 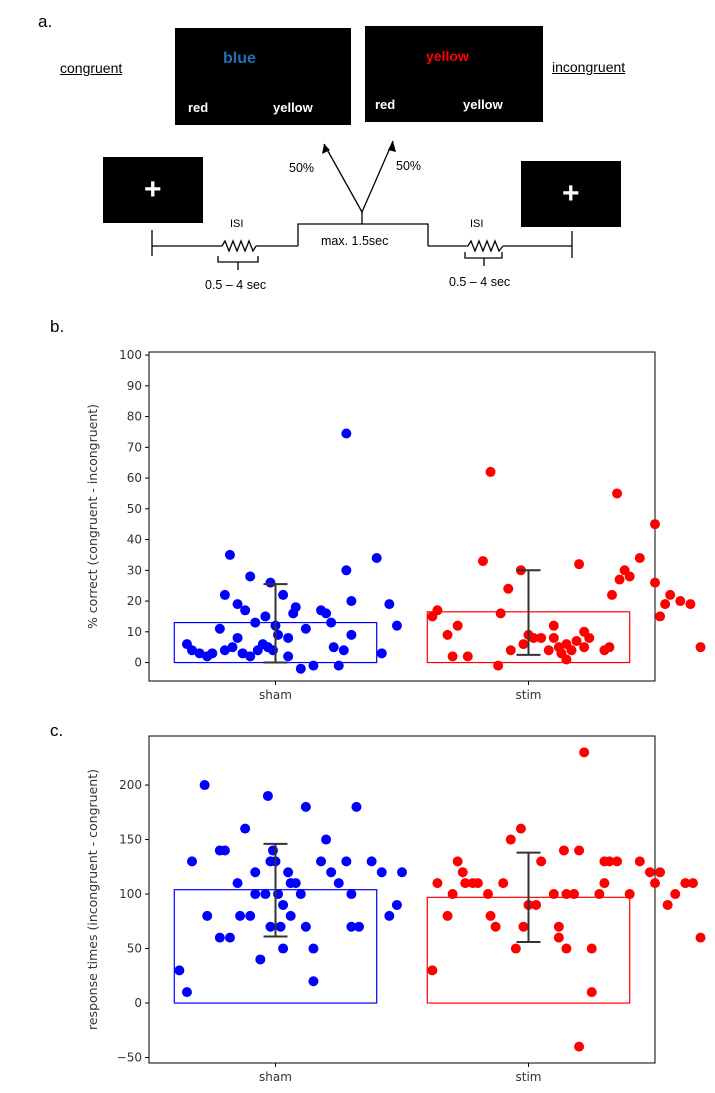 What do you see at coordinates (355, 241) in the screenshot?
I see `response-window-label: max. 1.5sec` at bounding box center [355, 241].